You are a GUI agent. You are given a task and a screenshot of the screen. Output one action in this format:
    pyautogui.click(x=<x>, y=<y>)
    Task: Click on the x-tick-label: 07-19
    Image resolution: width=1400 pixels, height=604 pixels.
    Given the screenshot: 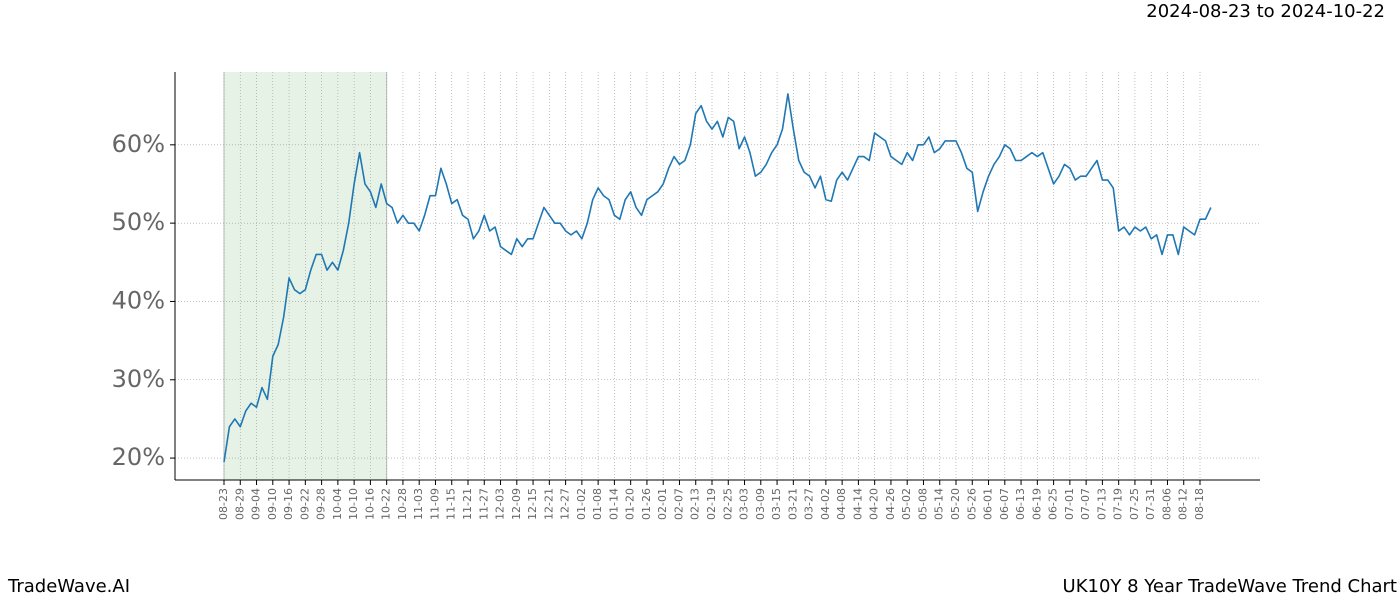 What is the action you would take?
    pyautogui.click(x=1118, y=504)
    